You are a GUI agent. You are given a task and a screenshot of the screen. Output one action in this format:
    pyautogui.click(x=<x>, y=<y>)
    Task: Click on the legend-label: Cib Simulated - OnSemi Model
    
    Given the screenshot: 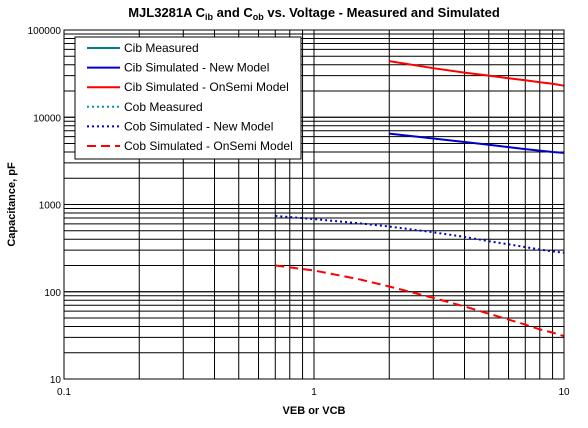 What is the action you would take?
    pyautogui.click(x=206, y=87)
    